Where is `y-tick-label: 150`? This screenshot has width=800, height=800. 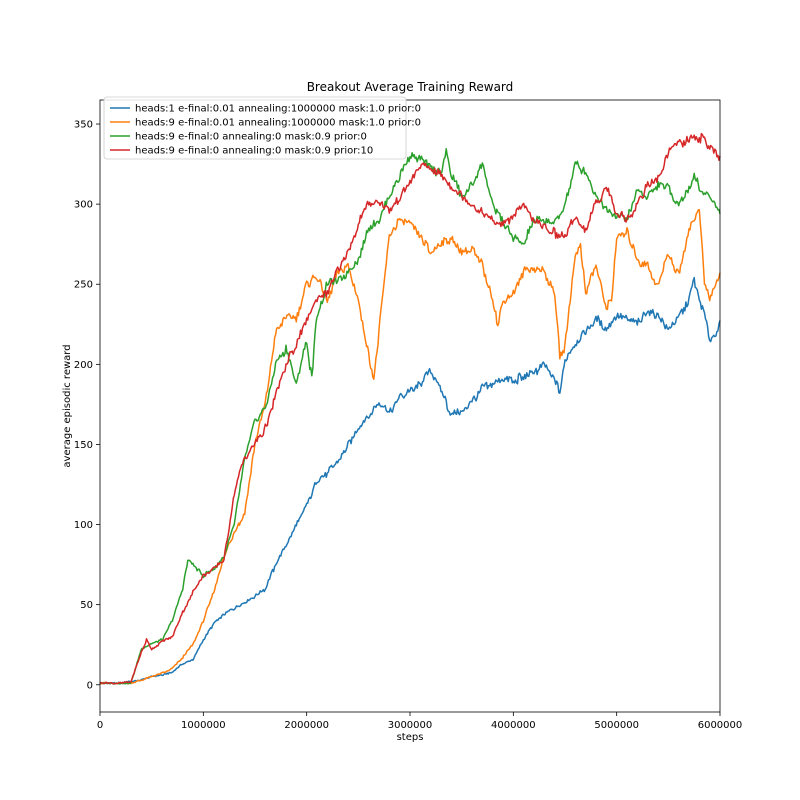
y-tick-label: 150 is located at coordinates (83, 445).